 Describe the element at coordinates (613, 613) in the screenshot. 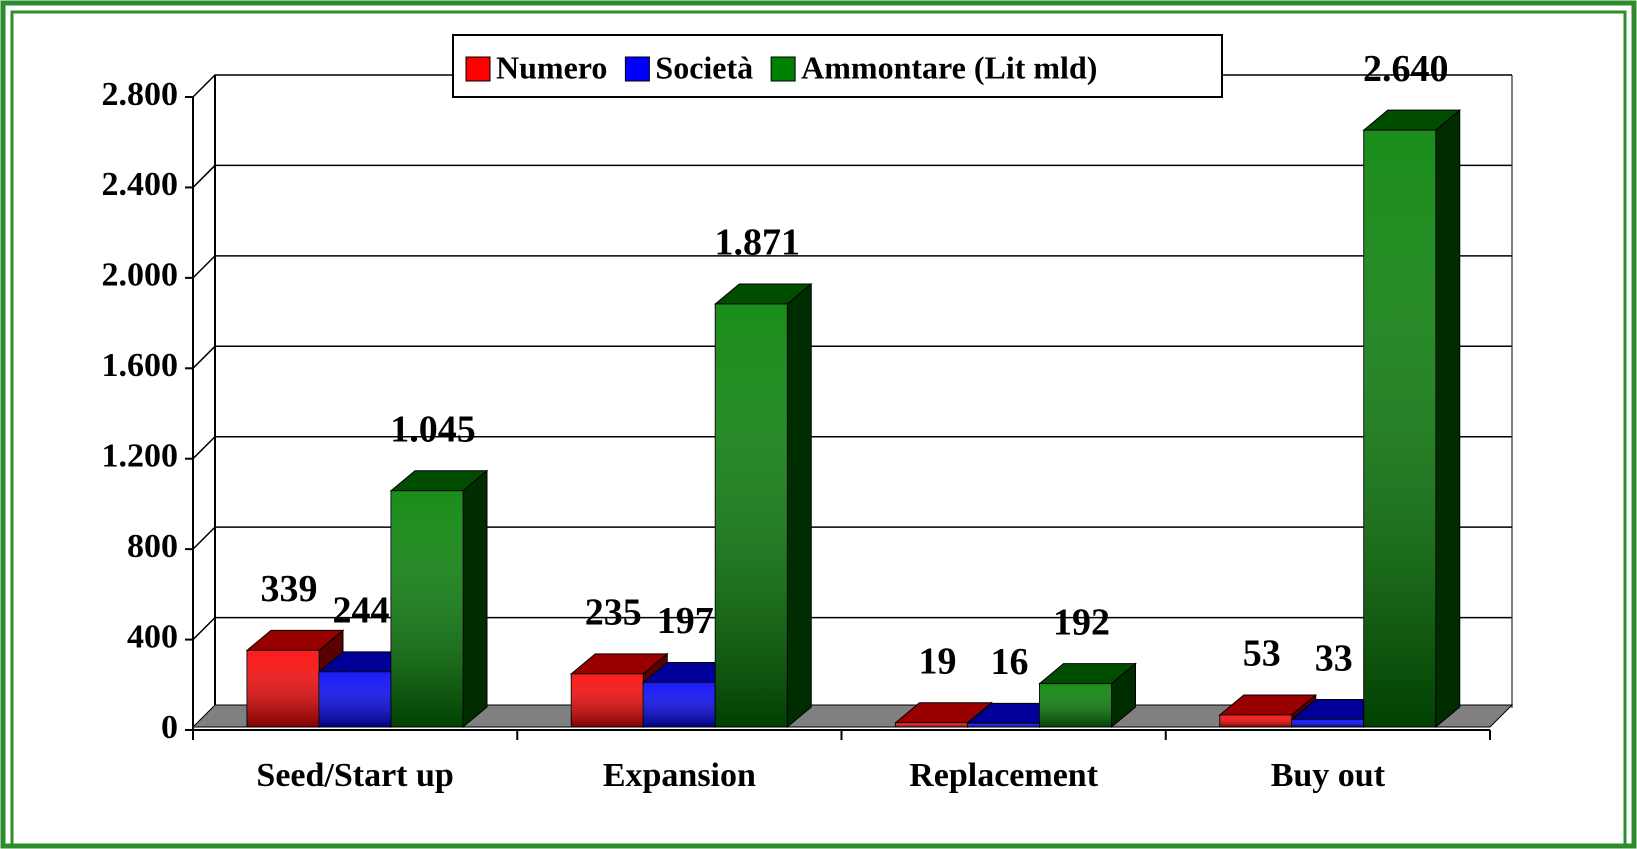

I see `value-label: 235` at that location.